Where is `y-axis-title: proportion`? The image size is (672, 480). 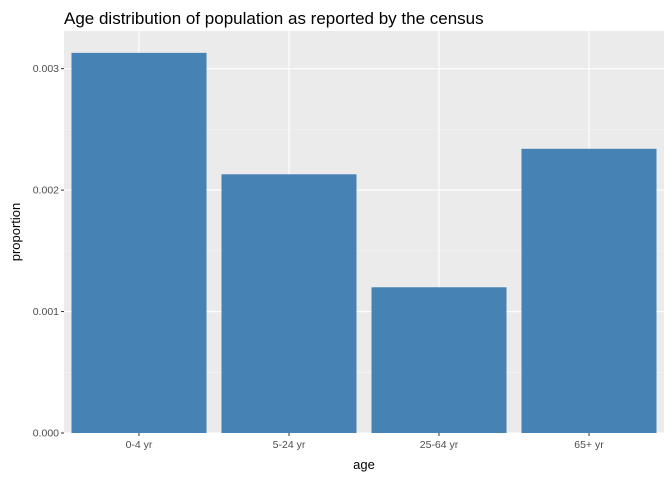
y-axis-title: proportion is located at coordinates (15, 232).